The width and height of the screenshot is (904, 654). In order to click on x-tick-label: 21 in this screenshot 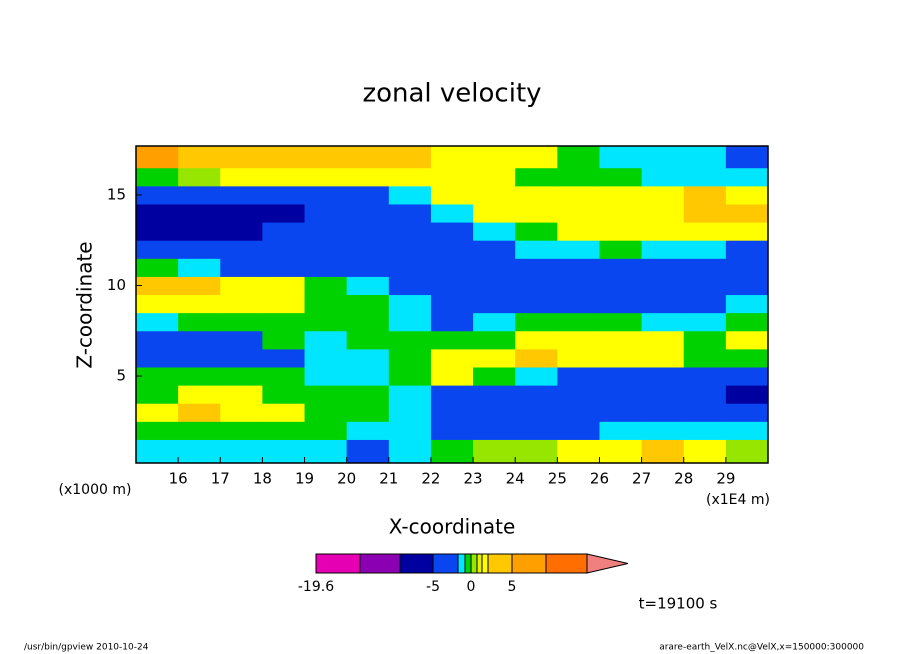, I will do `click(388, 479)`.